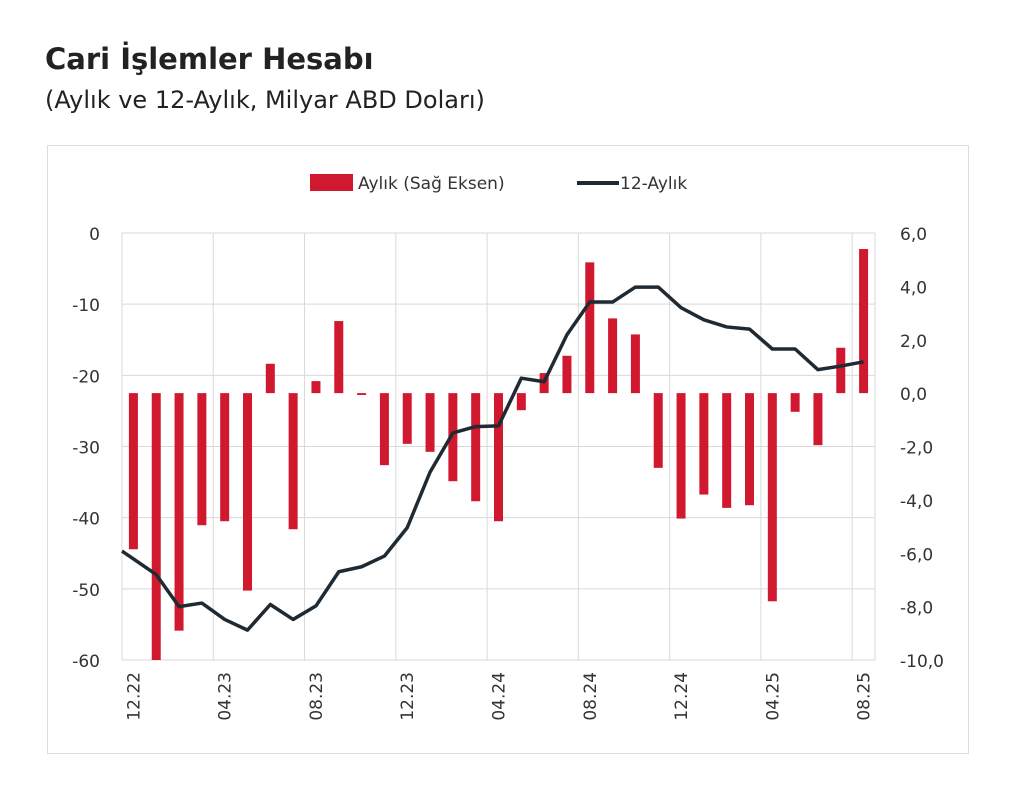 Image resolution: width=1024 pixels, height=808 pixels. Describe the element at coordinates (86, 449) in the screenshot. I see `left-tick-label: -30` at that location.